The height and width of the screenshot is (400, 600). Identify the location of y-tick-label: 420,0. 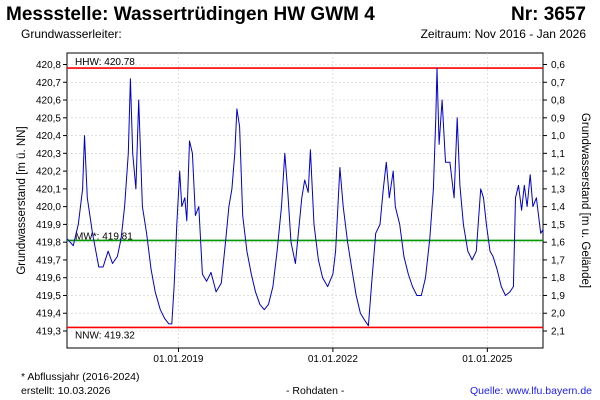
(48, 207).